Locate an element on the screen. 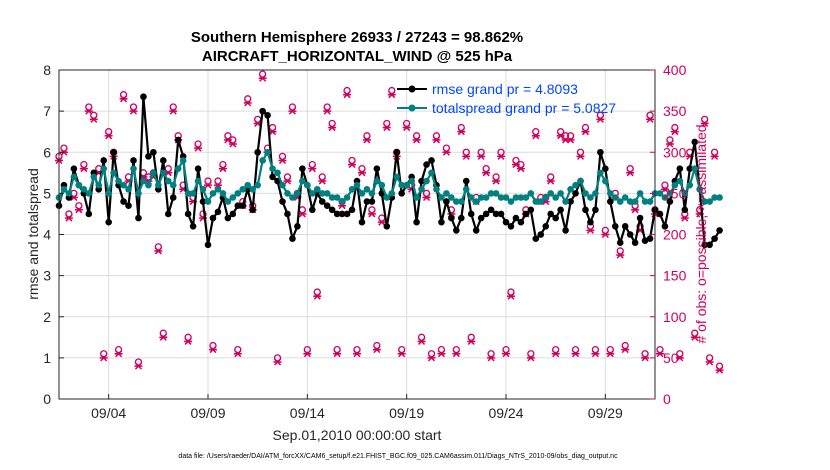 This screenshot has height=470, width=830. y2-tick-label: 0 is located at coordinates (667, 399).